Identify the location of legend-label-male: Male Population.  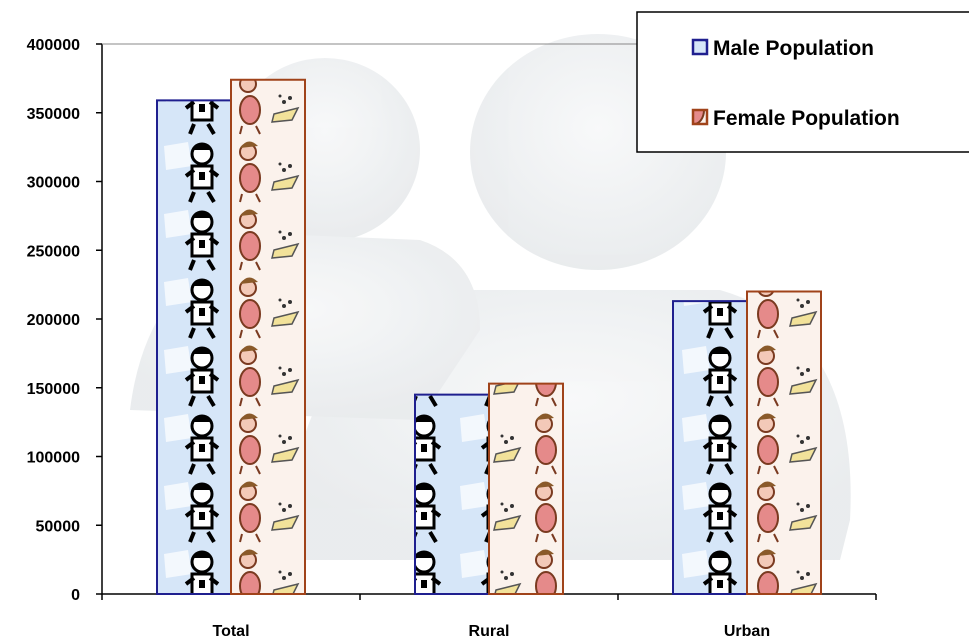
(793, 48).